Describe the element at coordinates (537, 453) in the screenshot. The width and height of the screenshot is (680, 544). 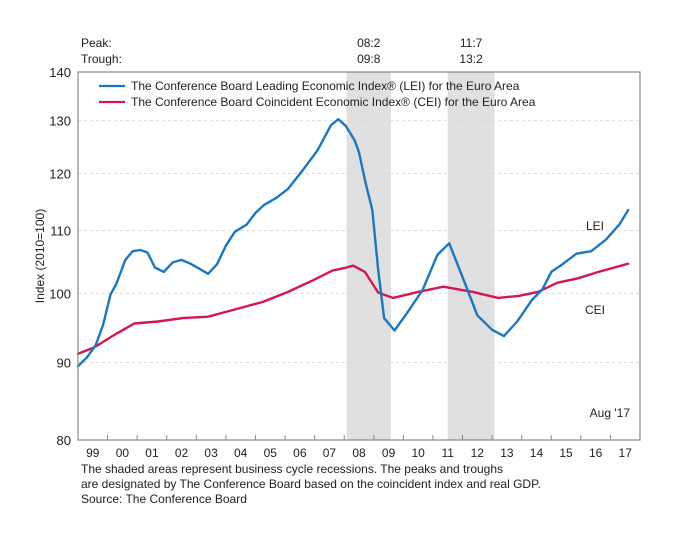
I see `x-tick-label: 14` at that location.